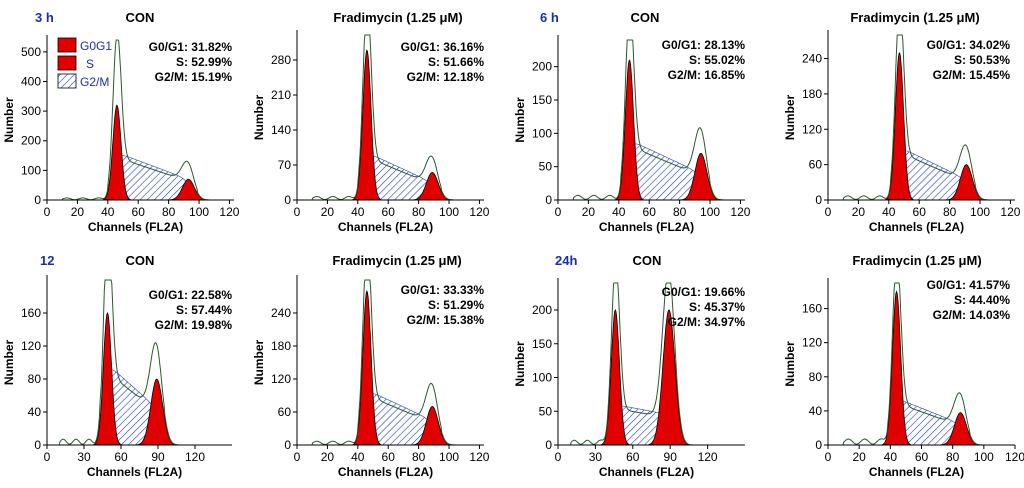 This screenshot has width=1024, height=488. What do you see at coordinates (67, 45) in the screenshot?
I see `legend-swatch-g0g1` at bounding box center [67, 45].